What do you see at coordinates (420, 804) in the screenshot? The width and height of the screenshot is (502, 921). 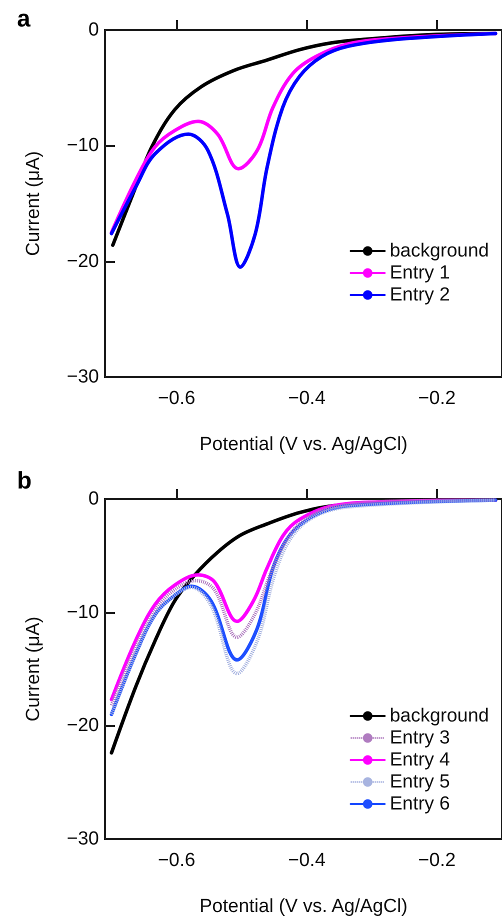 I see `legend-label: Entry 6` at bounding box center [420, 804].